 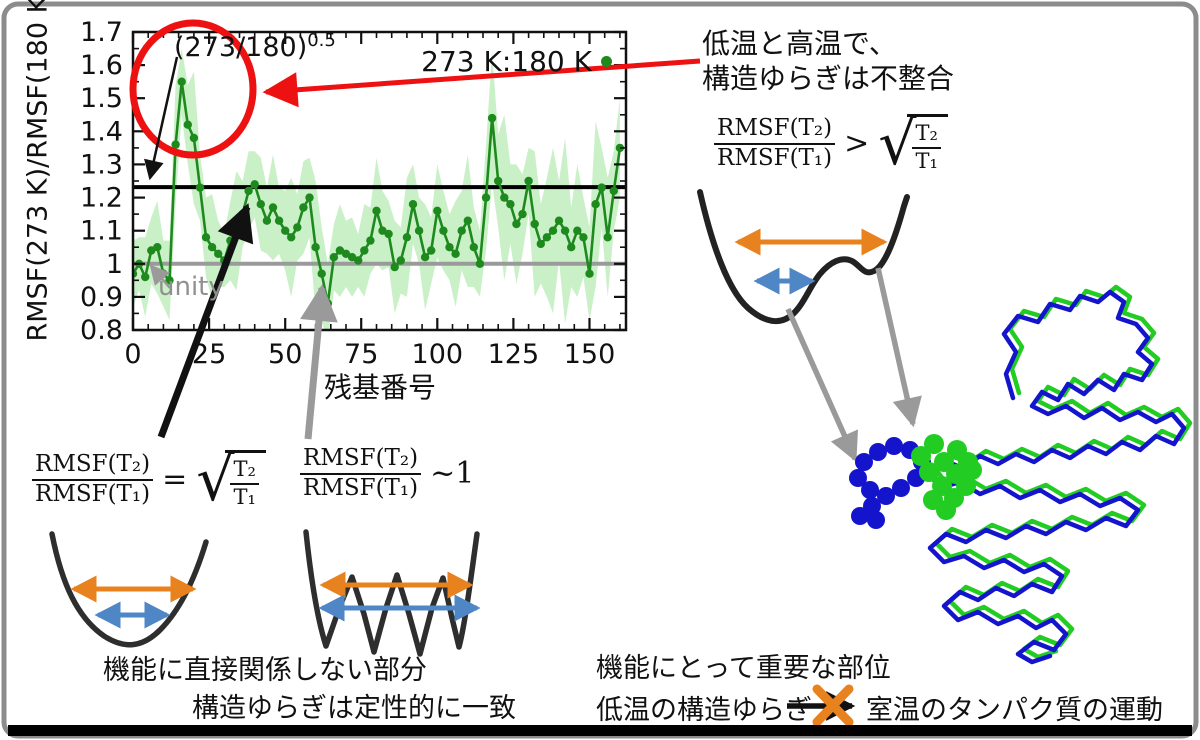 What do you see at coordinates (319, 361) in the screenshot?
I see `approx-formula-arrow` at bounding box center [319, 361].